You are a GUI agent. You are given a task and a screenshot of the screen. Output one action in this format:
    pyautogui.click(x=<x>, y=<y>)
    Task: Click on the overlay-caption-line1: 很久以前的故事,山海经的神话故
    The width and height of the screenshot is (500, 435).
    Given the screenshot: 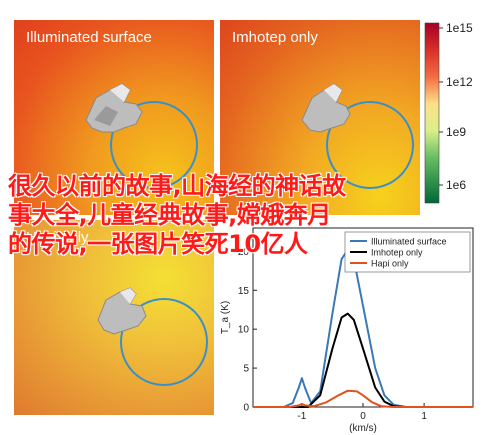 What is the action you would take?
    pyautogui.click(x=177, y=186)
    